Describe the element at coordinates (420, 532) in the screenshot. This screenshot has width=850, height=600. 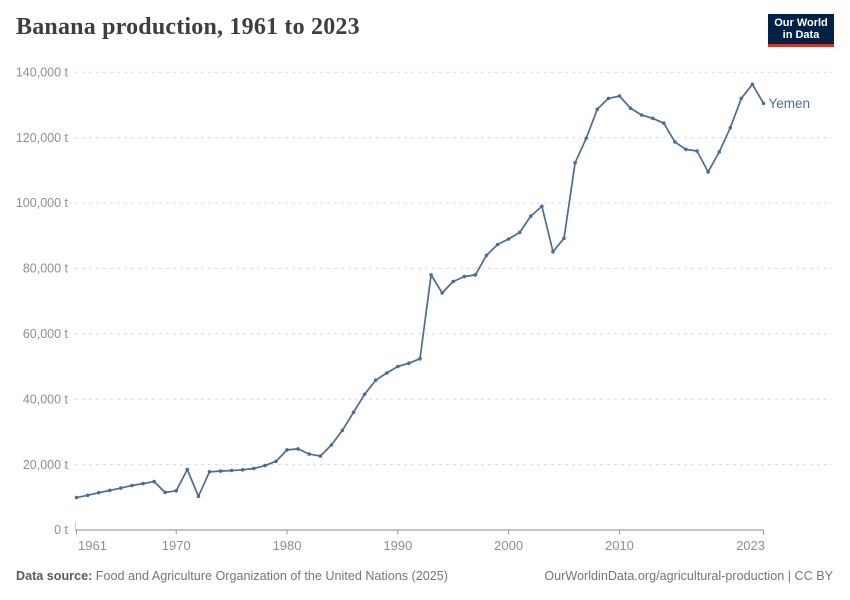
I see `x-axis-ticks` at that location.